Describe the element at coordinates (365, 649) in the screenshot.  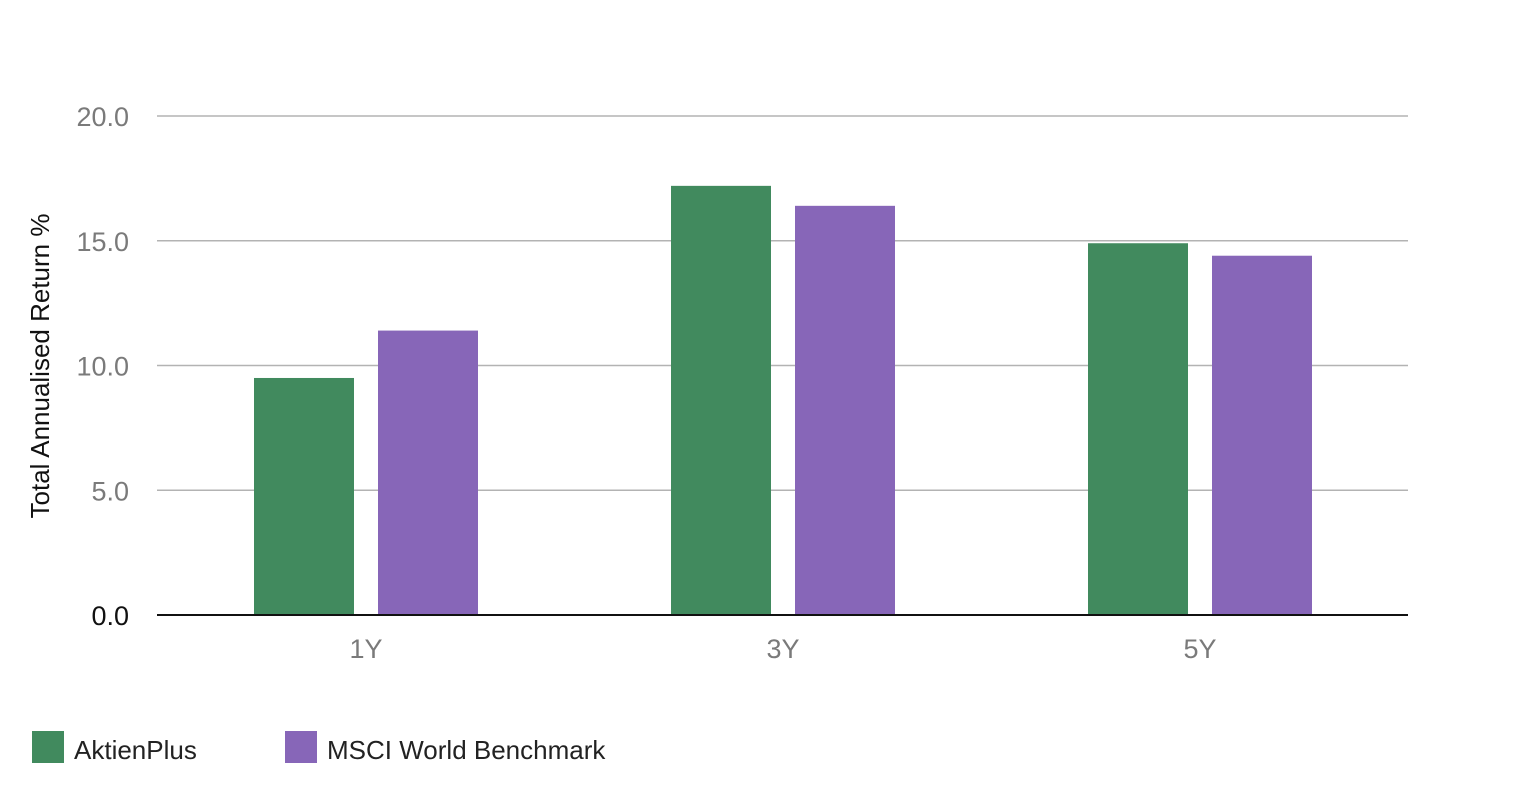
I see `x-tick-label: 1Y` at that location.